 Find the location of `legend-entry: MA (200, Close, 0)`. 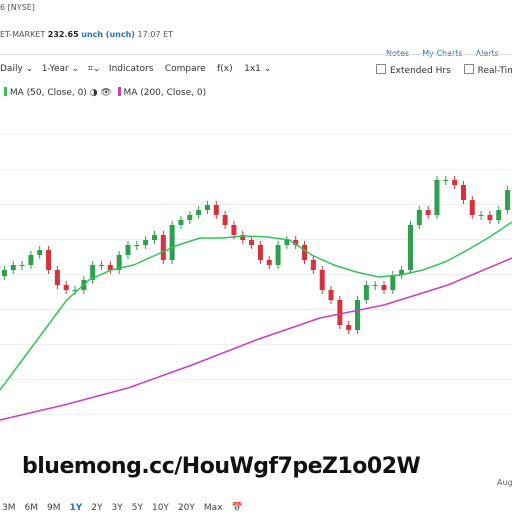

legend-entry: MA (200, Close, 0) is located at coordinates (165, 93).